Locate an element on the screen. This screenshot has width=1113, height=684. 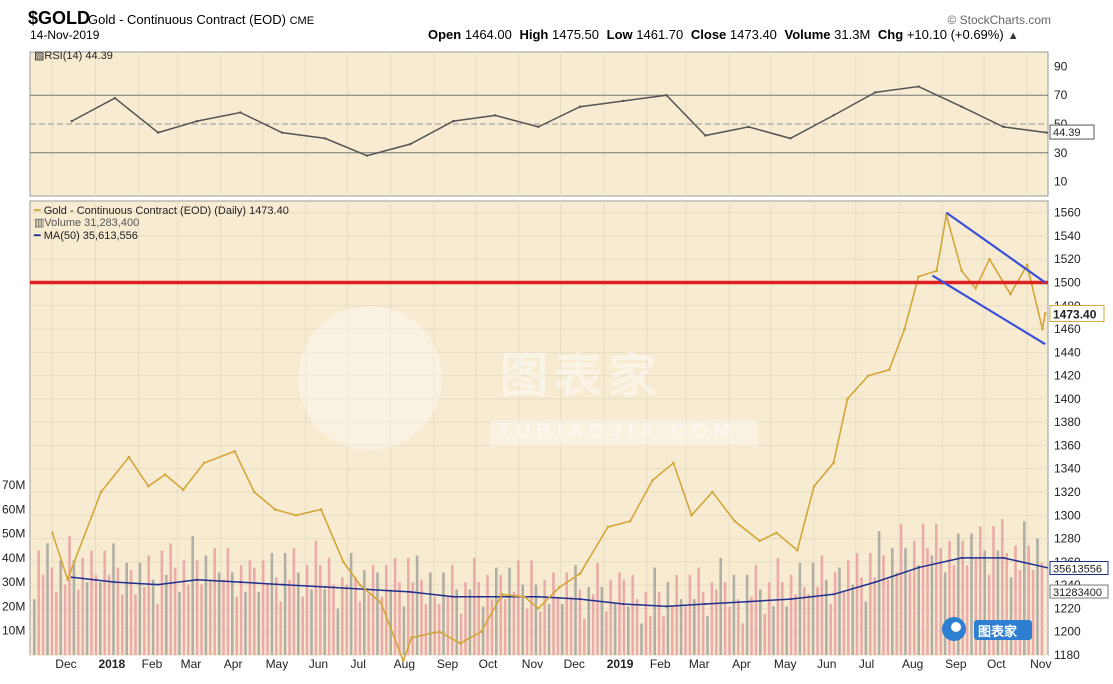
watermark-head-circle is located at coordinates (370, 378).